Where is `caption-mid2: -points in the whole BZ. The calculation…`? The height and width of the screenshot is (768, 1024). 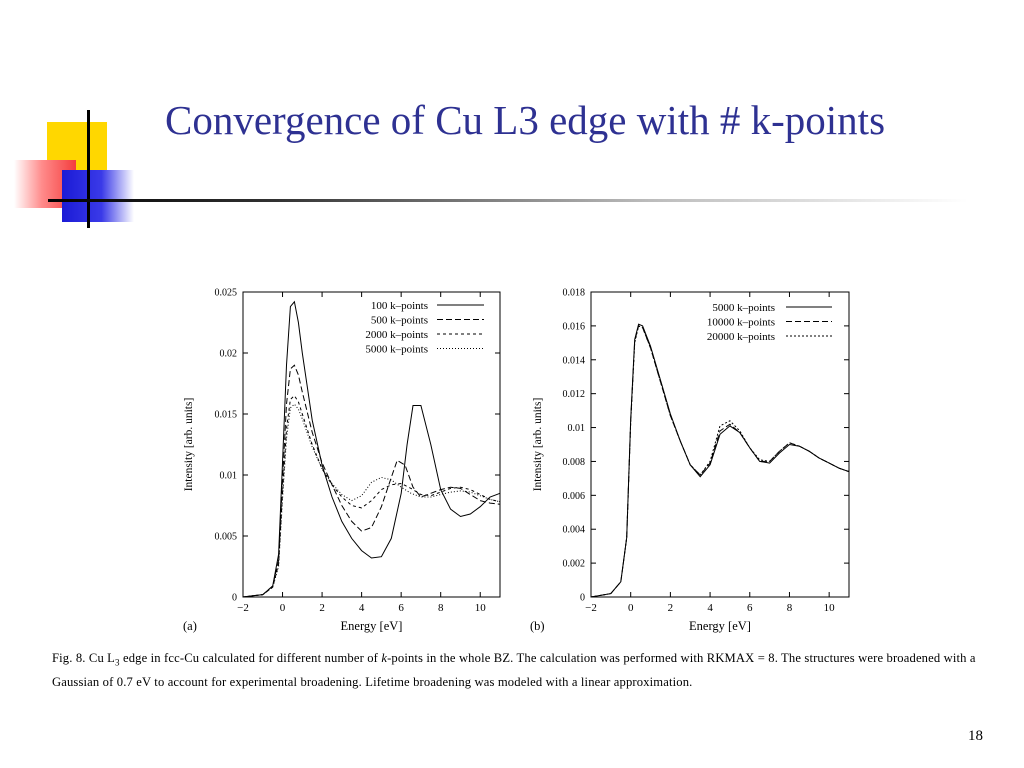 caption-mid2: -points in the whole BZ. The calculation… is located at coordinates (514, 670).